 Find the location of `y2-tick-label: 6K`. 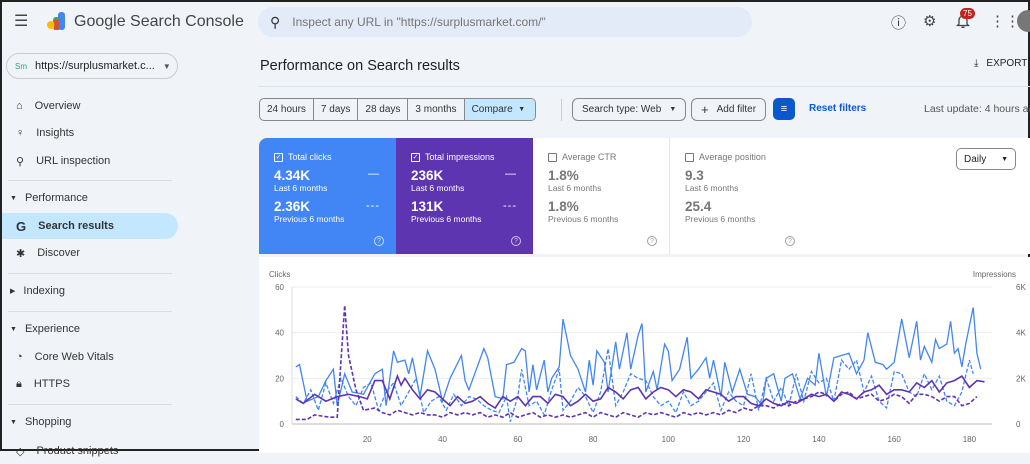

y2-tick-label: 6K is located at coordinates (1021, 287).